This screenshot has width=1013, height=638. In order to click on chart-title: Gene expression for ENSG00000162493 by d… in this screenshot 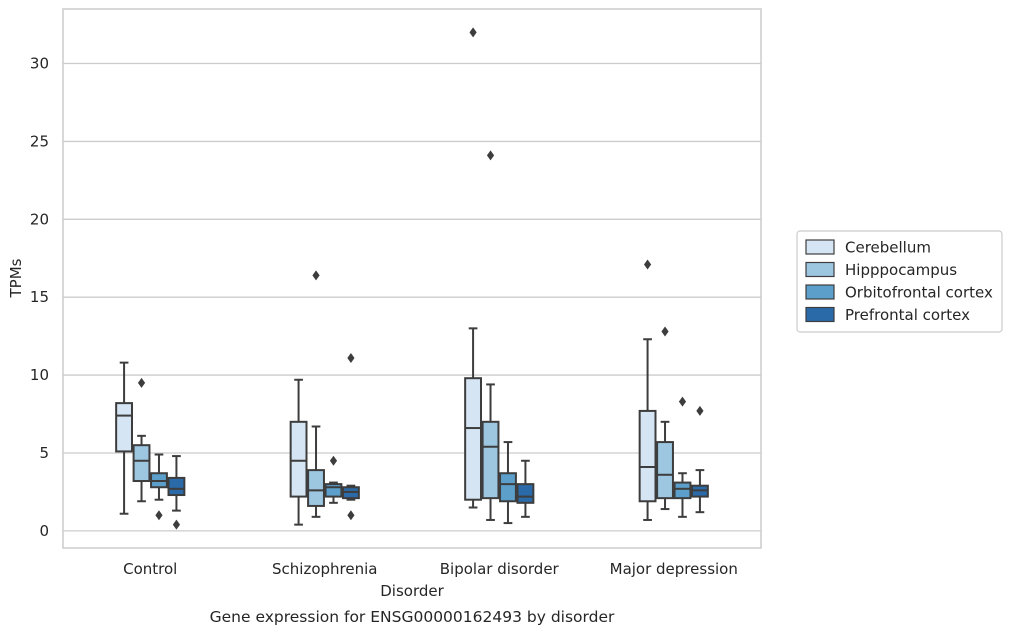, I will do `click(412, 617)`.